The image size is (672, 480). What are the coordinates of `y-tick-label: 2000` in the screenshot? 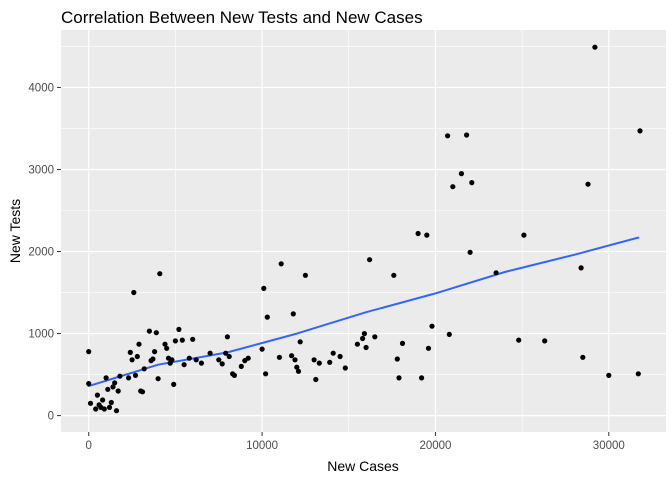 It's located at (41, 253).